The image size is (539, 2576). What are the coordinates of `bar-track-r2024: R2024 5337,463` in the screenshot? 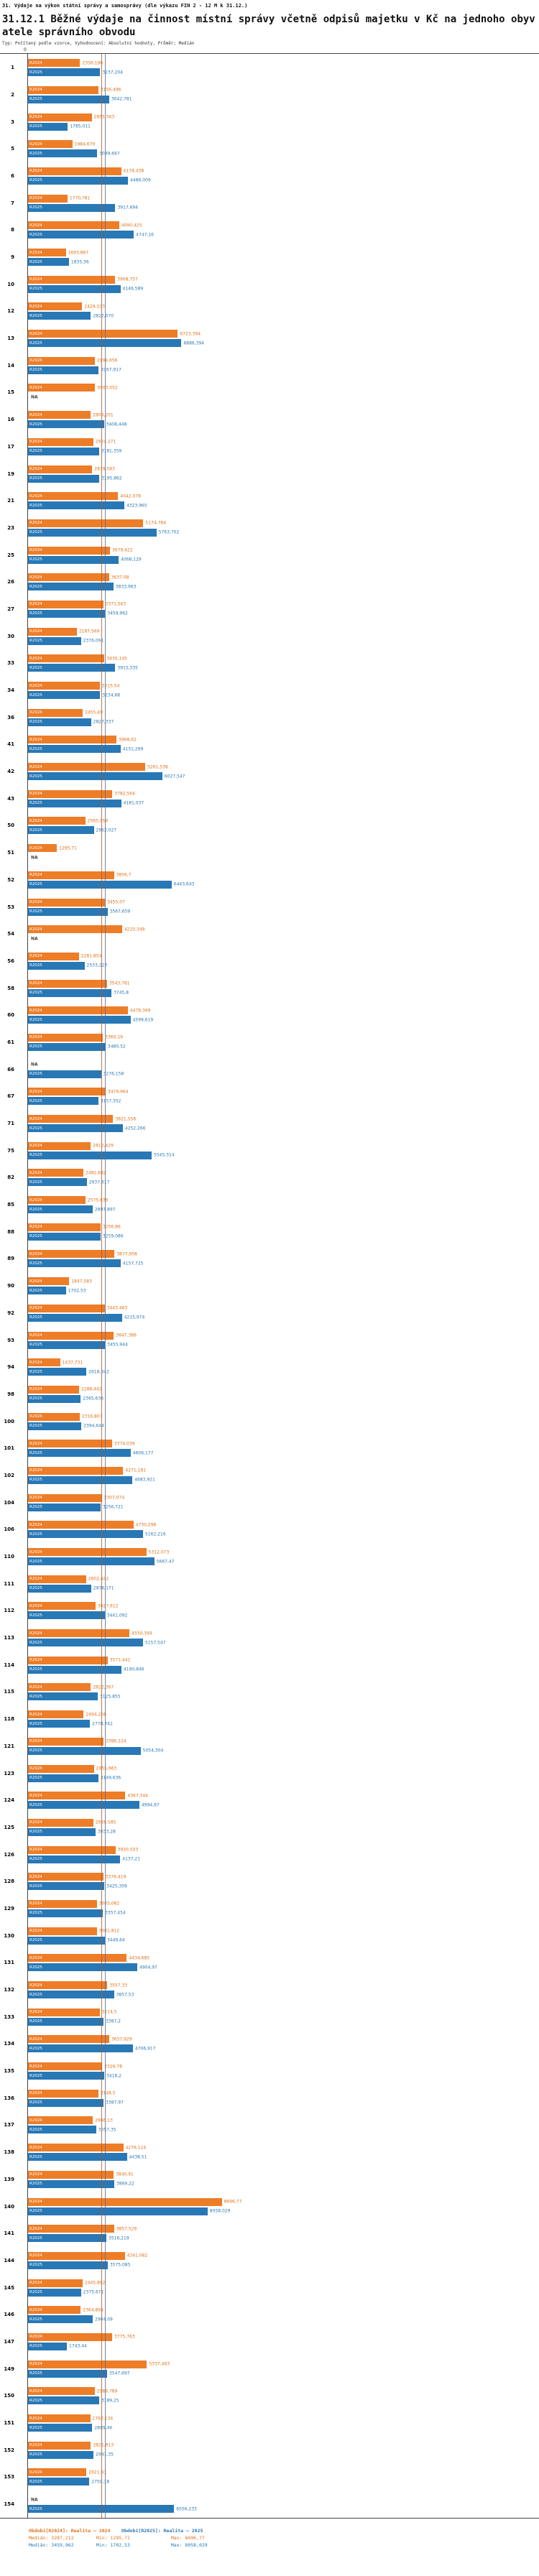 It's located at (281, 2364).